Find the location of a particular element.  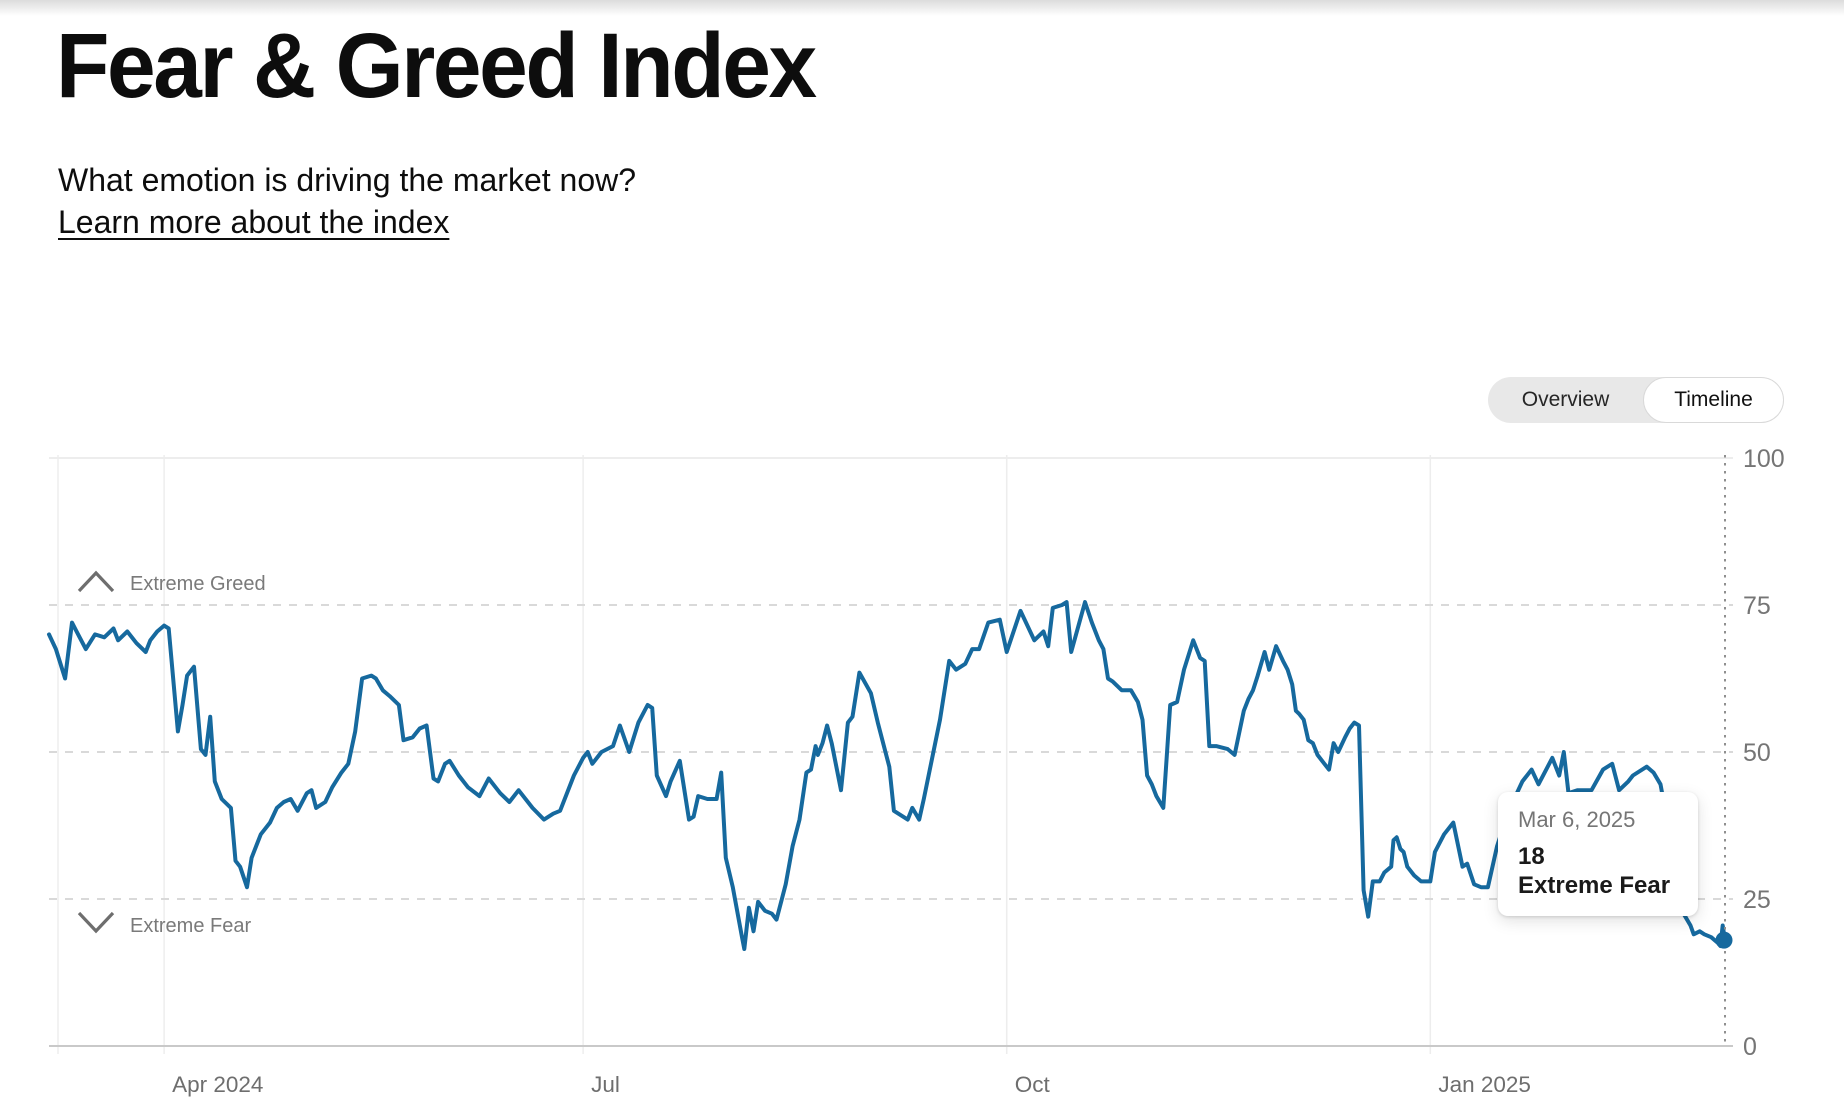

tooltip-sentiment: Extreme Fear is located at coordinates (1594, 885).